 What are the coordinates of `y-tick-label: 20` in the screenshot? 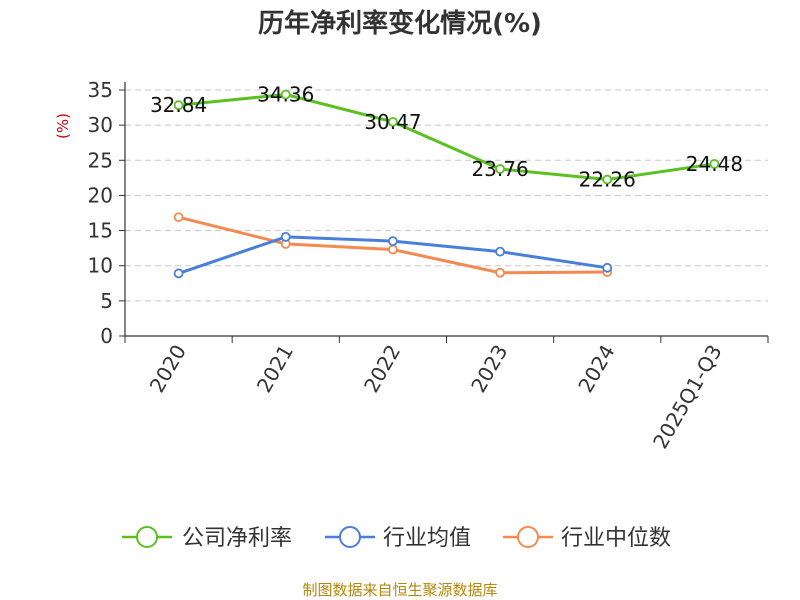 It's located at (100, 195).